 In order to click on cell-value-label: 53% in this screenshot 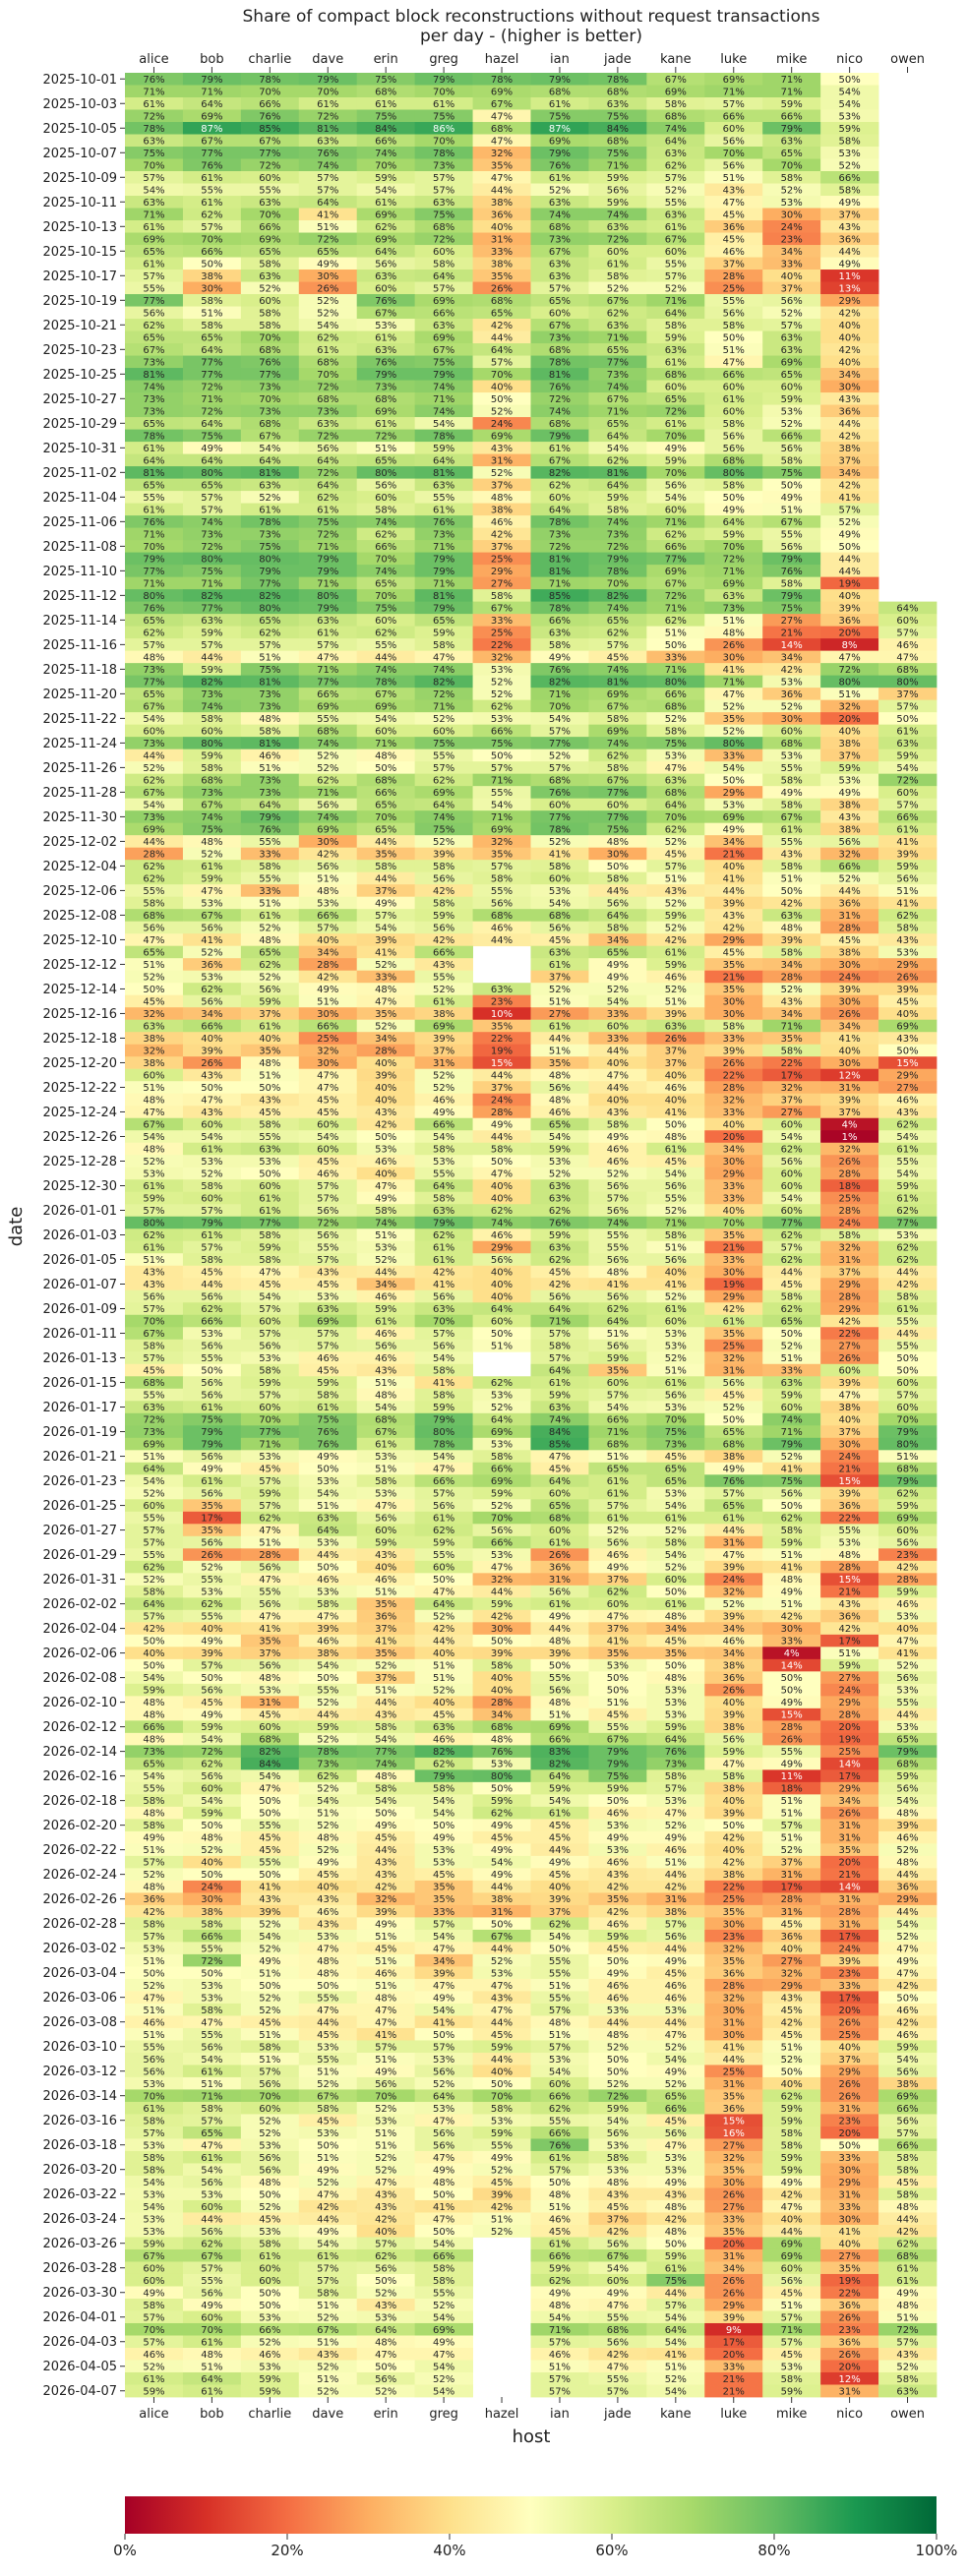, I will do `click(618, 2146)`.